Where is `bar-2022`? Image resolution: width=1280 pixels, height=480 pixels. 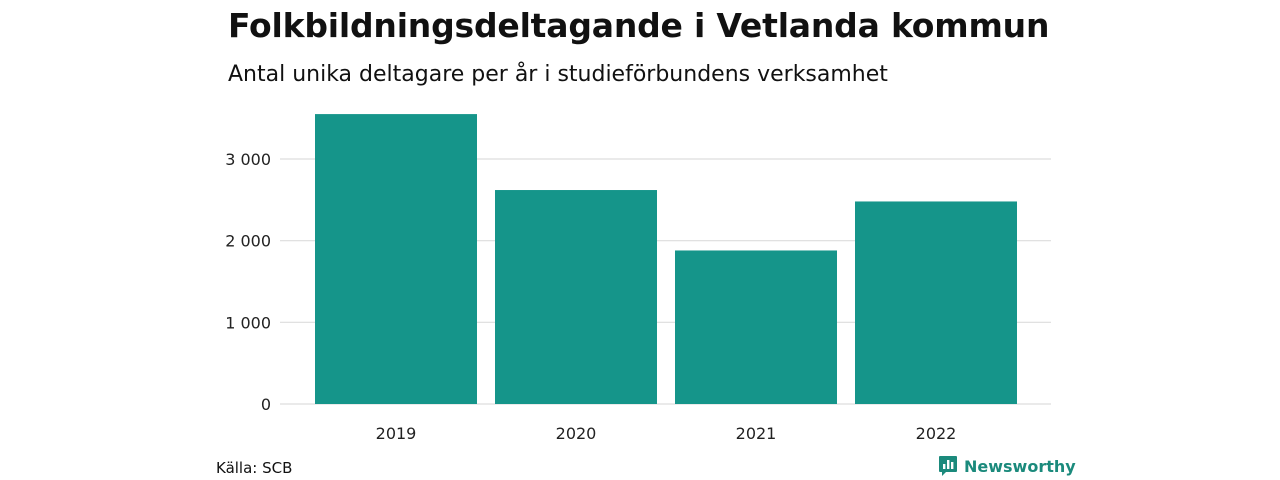
bar-2022 is located at coordinates (936, 302).